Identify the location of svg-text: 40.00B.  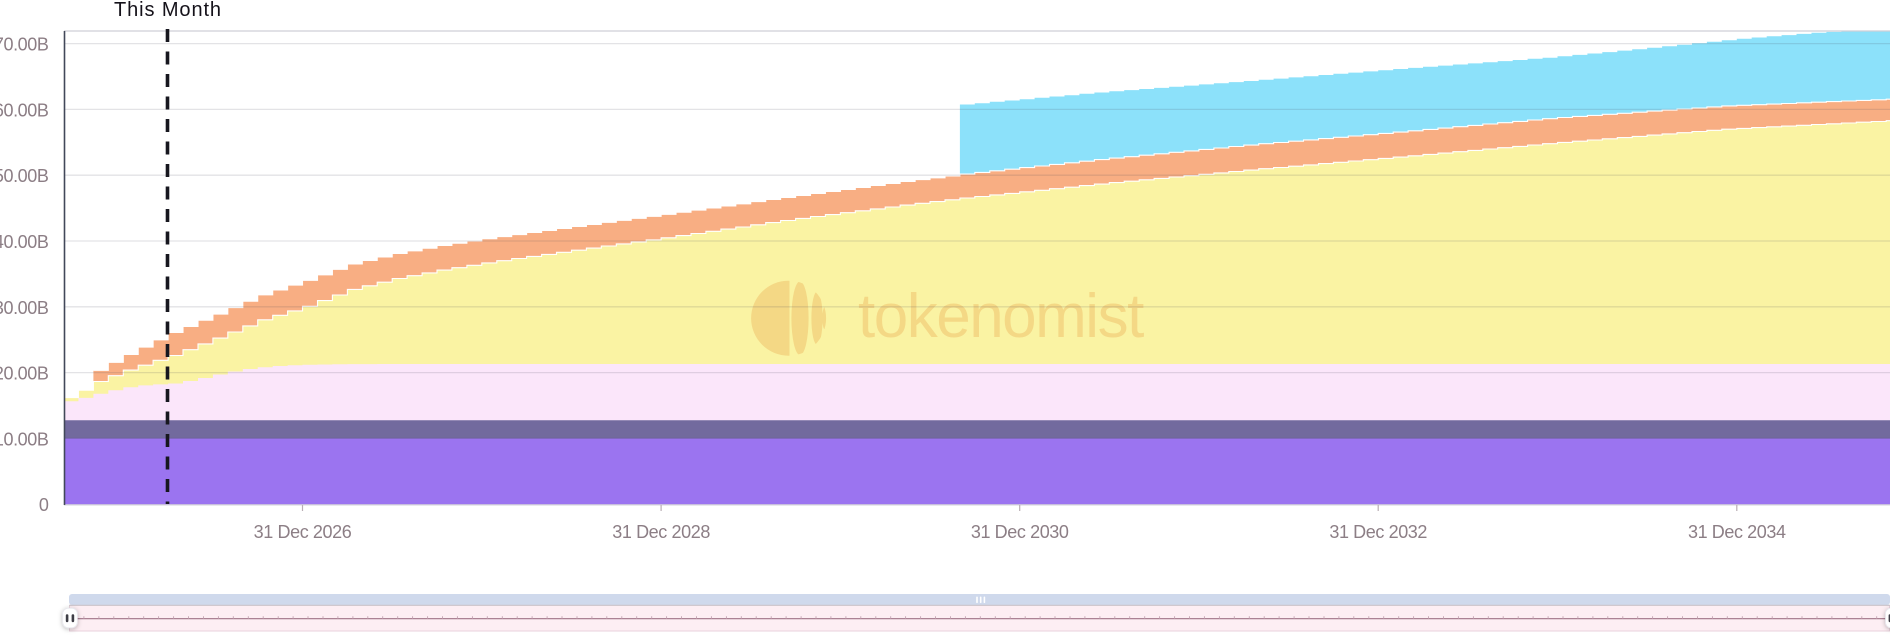
(24, 242).